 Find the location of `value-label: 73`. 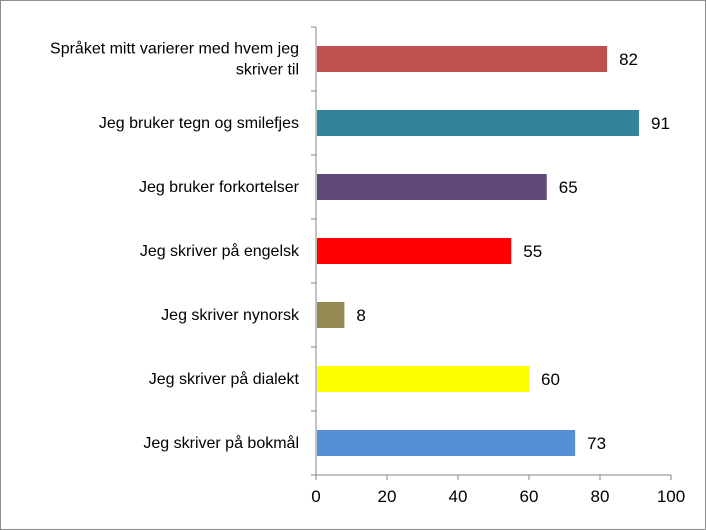

value-label: 73 is located at coordinates (596, 443).